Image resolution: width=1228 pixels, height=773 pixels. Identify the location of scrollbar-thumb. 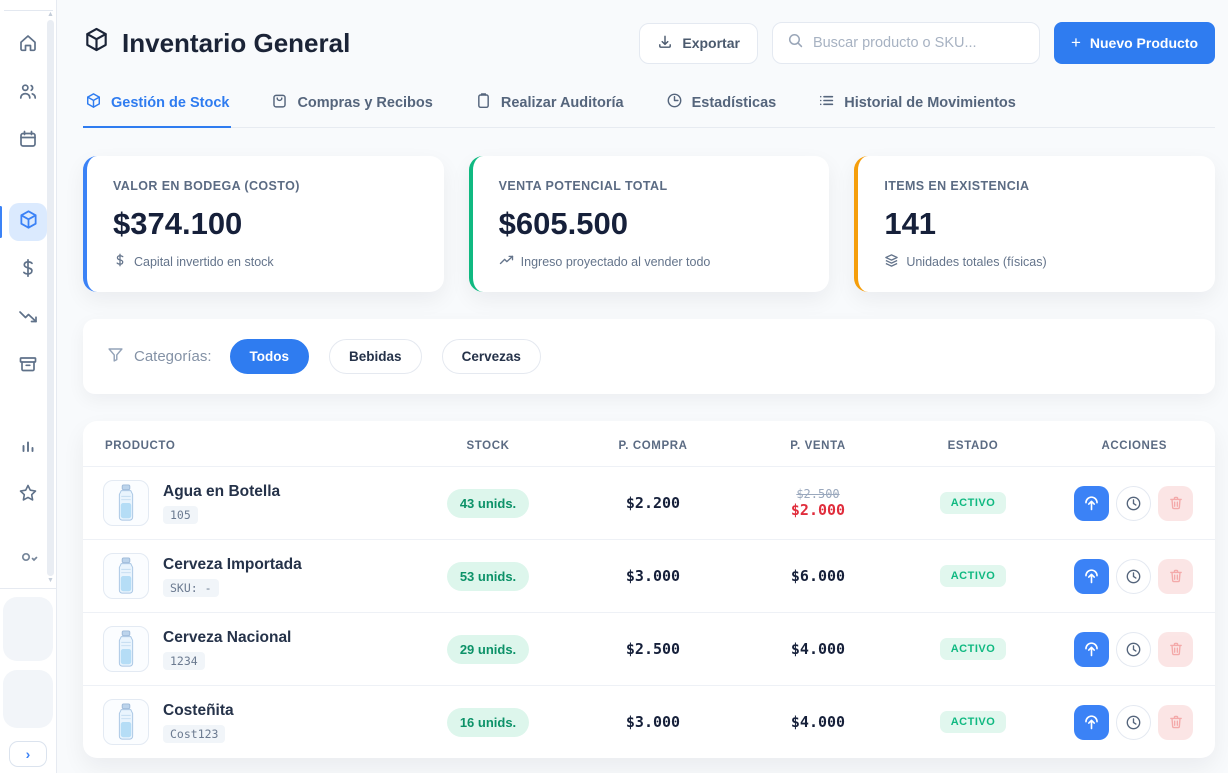
(50, 298).